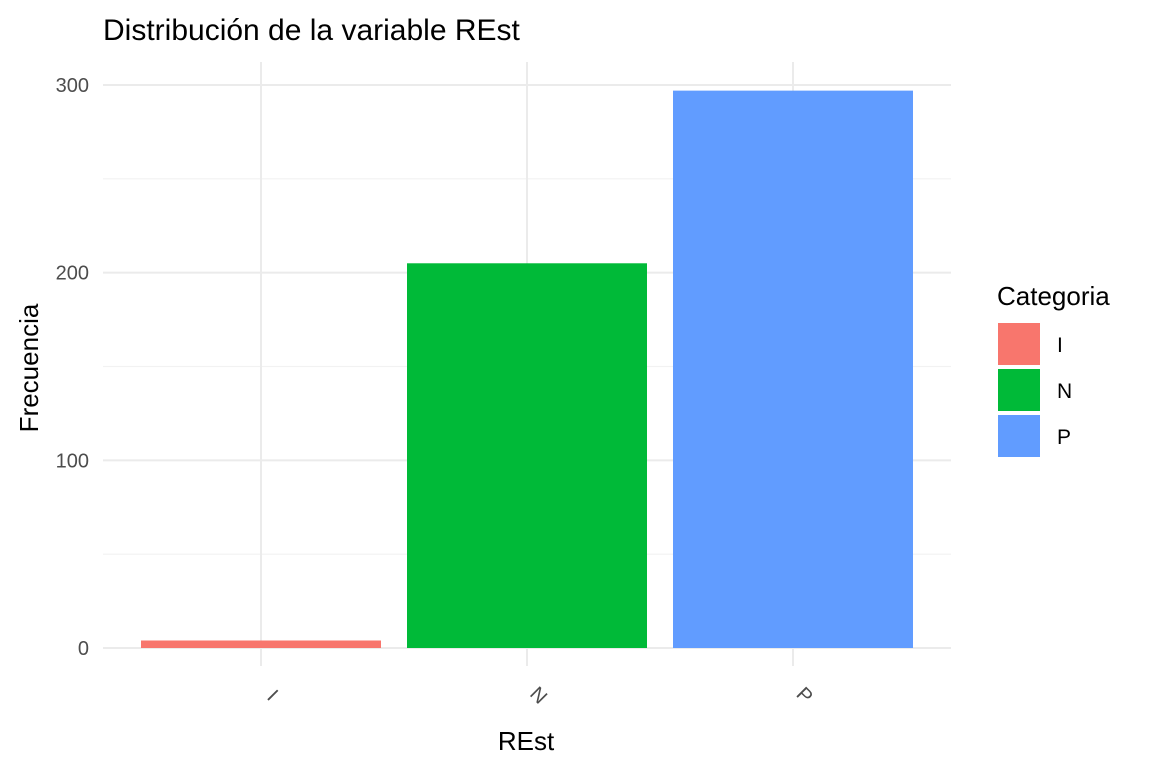 Image resolution: width=1152 pixels, height=768 pixels. I want to click on x-tick-label: N, so click(538, 696).